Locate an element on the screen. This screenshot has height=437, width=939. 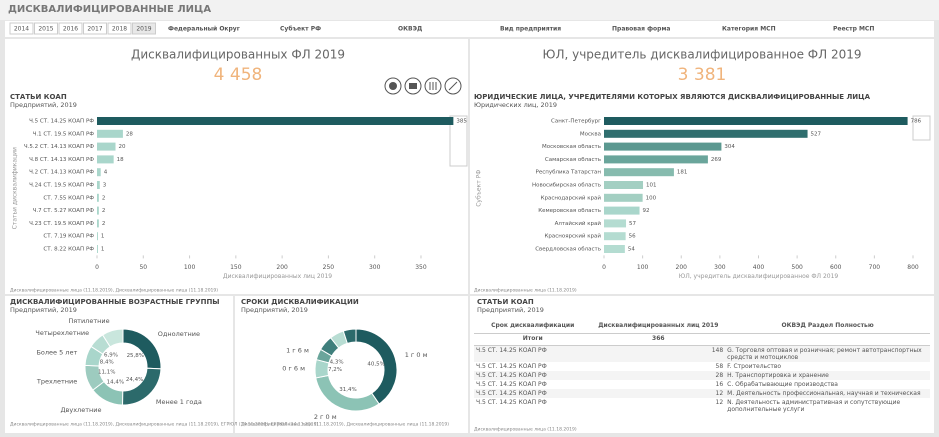
x-axis-label: Дисквалифицированных лиц 2019 is located at coordinates (277, 276).